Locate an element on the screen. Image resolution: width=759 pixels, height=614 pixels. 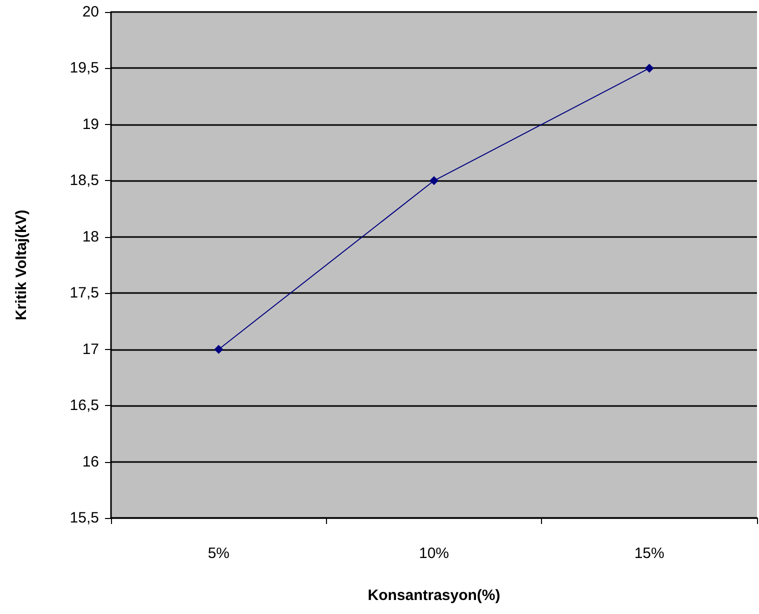
y-tick-label: 18 is located at coordinates (90, 237).